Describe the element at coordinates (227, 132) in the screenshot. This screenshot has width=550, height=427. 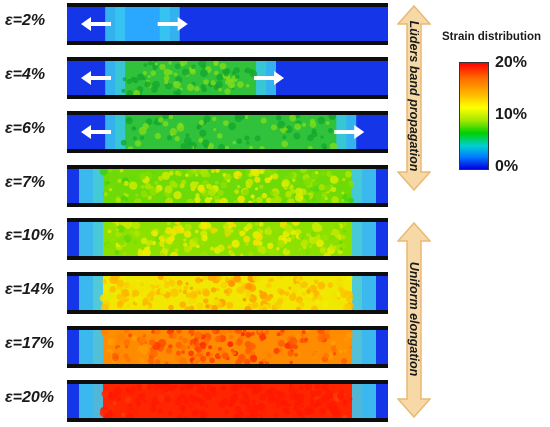
I see `specimen-strain-map` at that location.